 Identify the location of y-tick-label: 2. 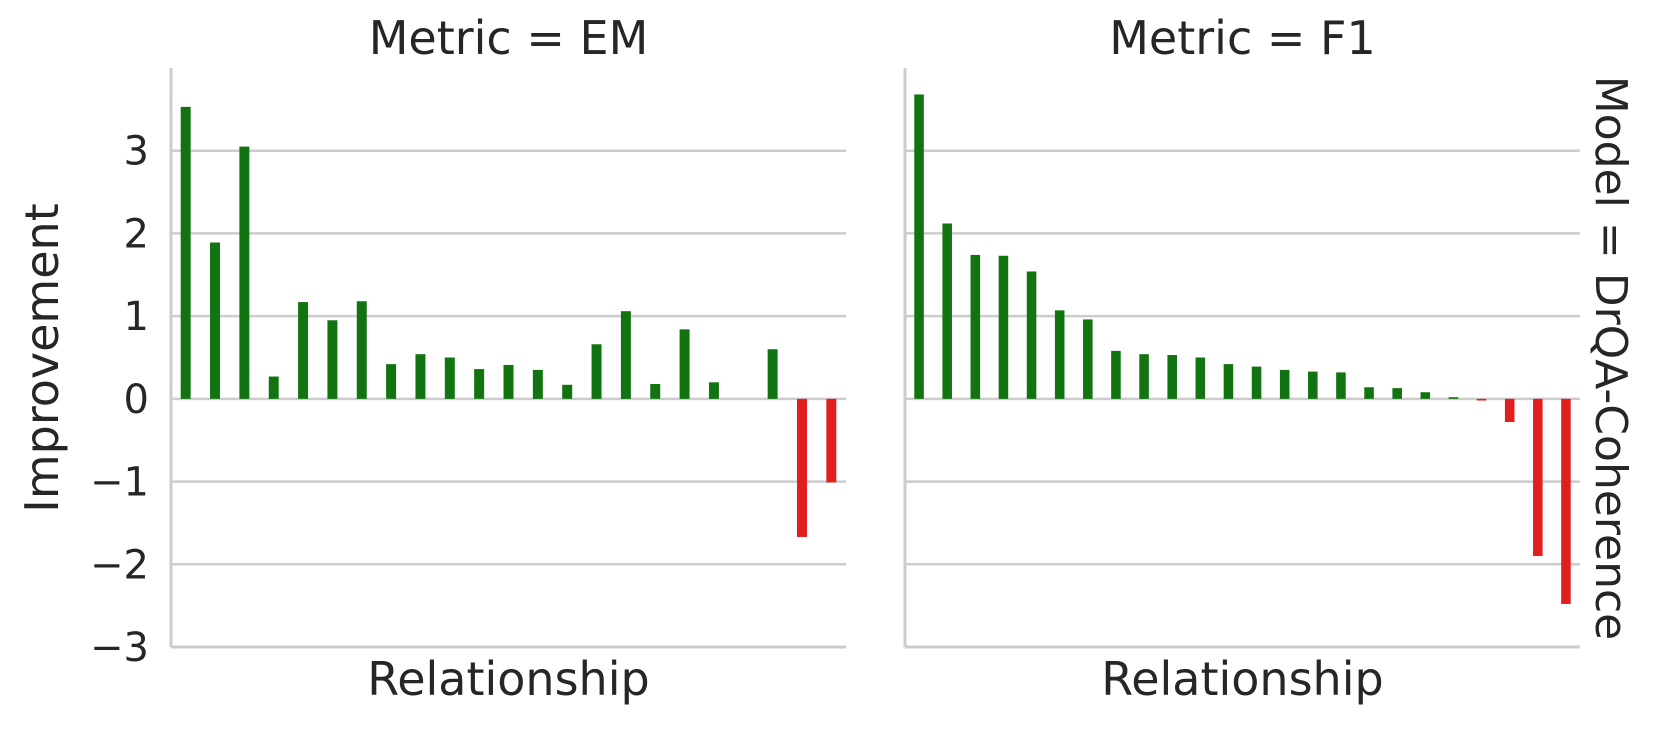
(136, 234).